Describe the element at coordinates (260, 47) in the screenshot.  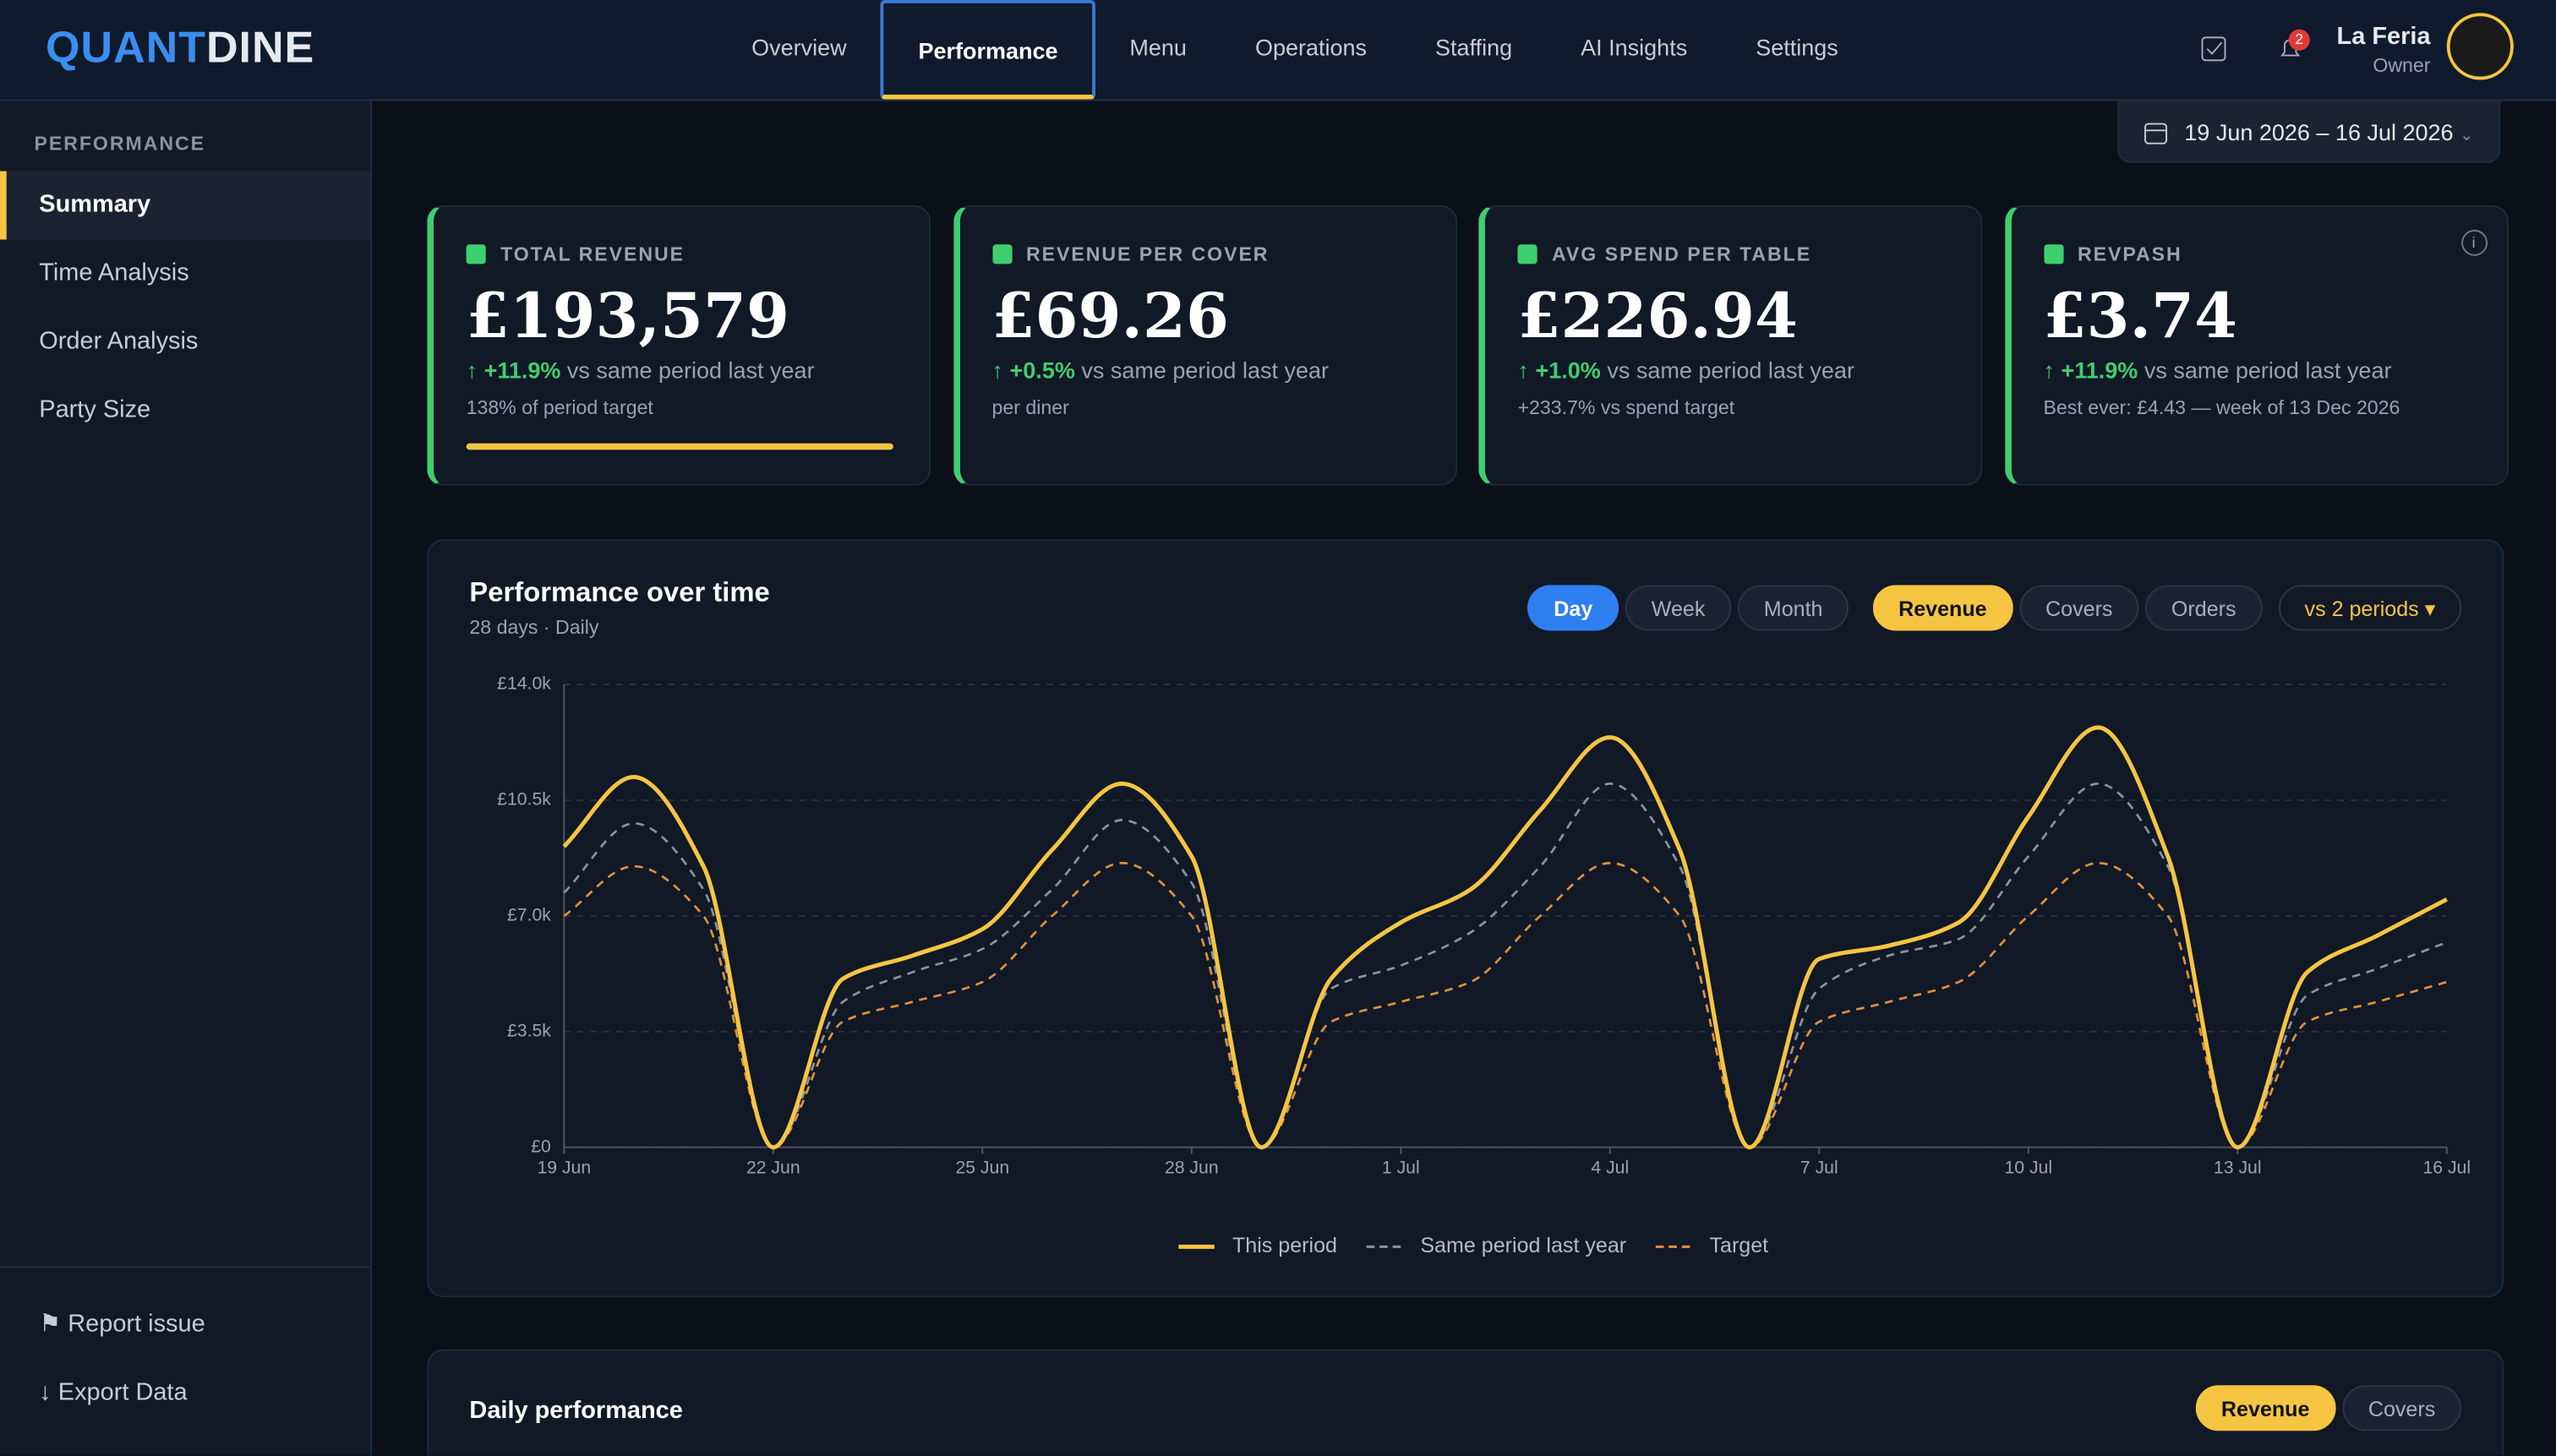
I see `logo-part: DINE` at that location.